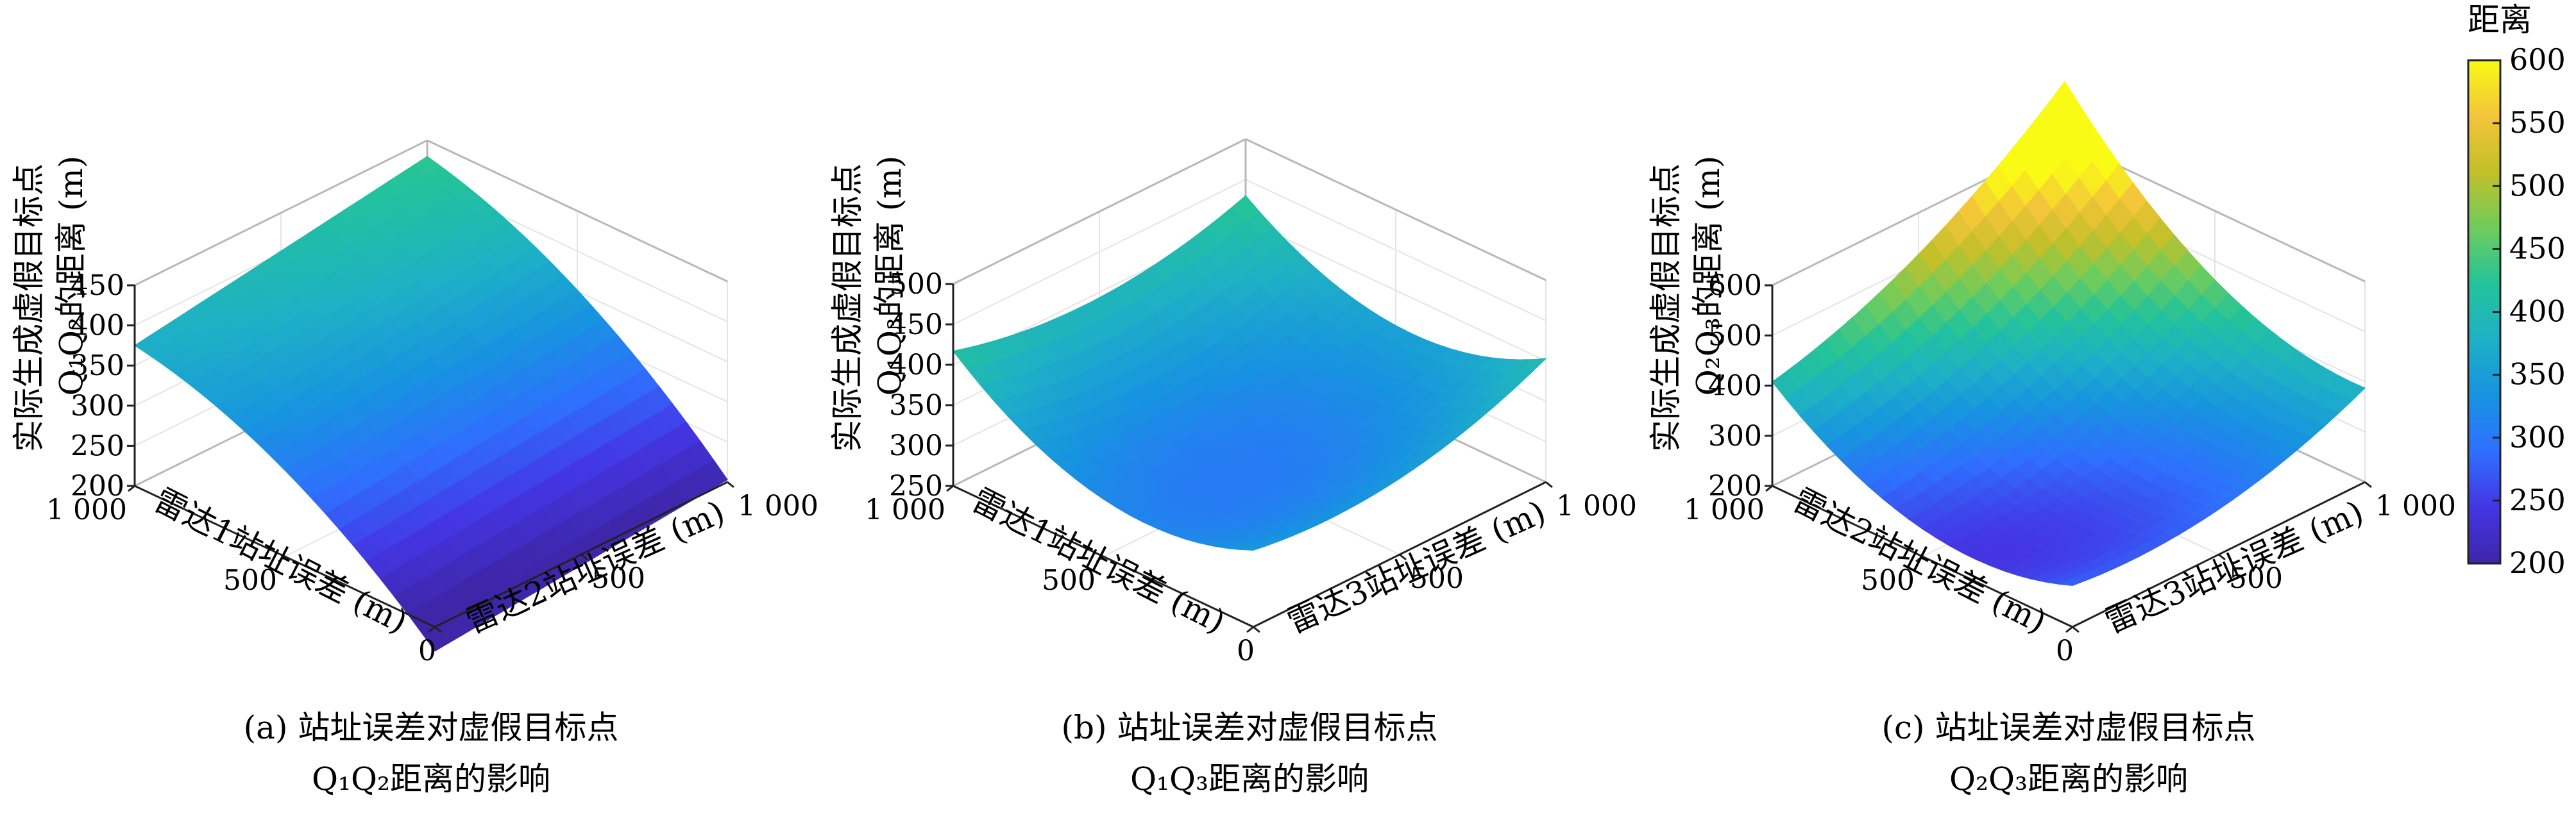  Describe the element at coordinates (2537, 122) in the screenshot. I see `colorbar-tick-label: 550` at that location.